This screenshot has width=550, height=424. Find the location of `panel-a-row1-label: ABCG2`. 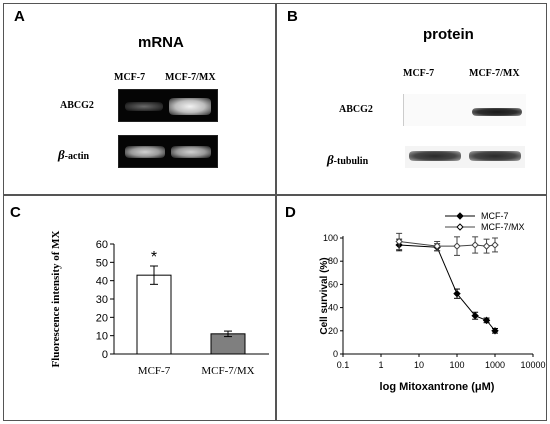

panel-a-row1-label: ABCG2 is located at coordinates (77, 105).